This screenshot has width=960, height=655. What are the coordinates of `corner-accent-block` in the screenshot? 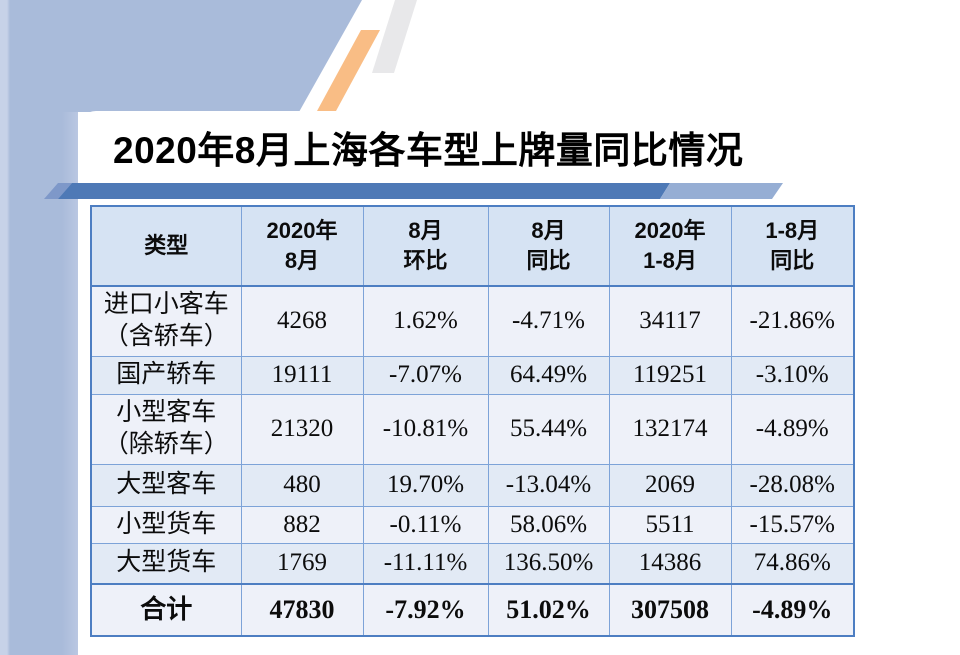 It's located at (181, 56).